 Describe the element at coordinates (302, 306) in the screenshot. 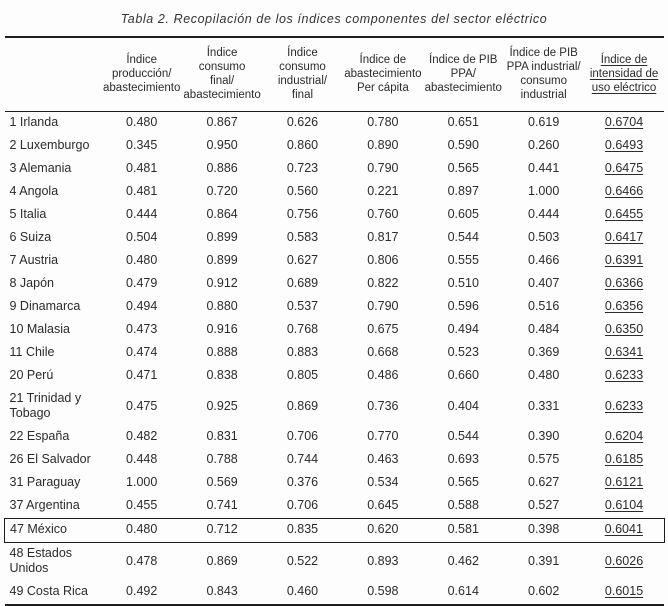

I see `cell-value: 0.537` at that location.